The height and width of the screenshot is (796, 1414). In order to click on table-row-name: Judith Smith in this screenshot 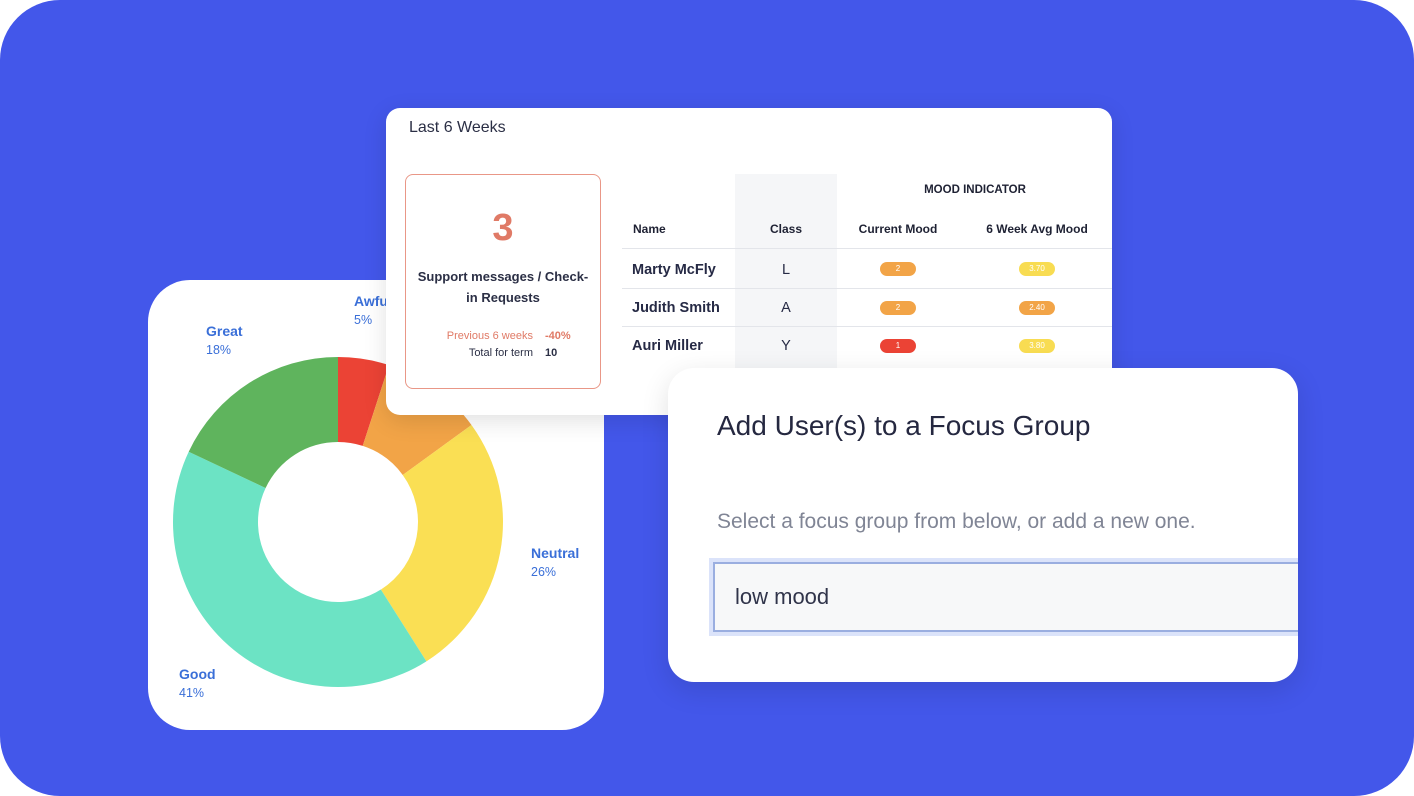, I will do `click(676, 308)`.